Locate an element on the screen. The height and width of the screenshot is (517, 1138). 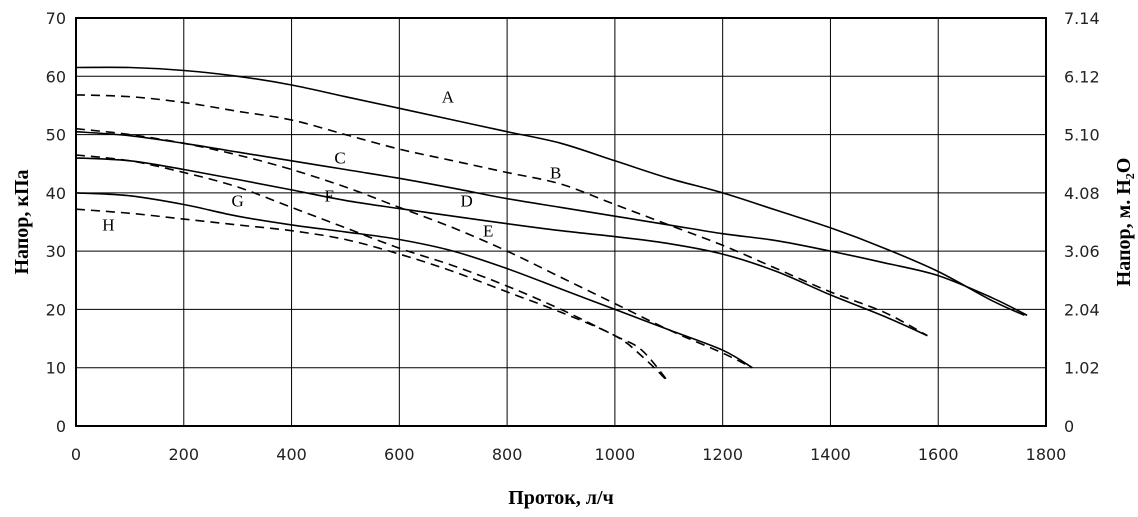
y-tick-label: 20 is located at coordinates (56, 309).